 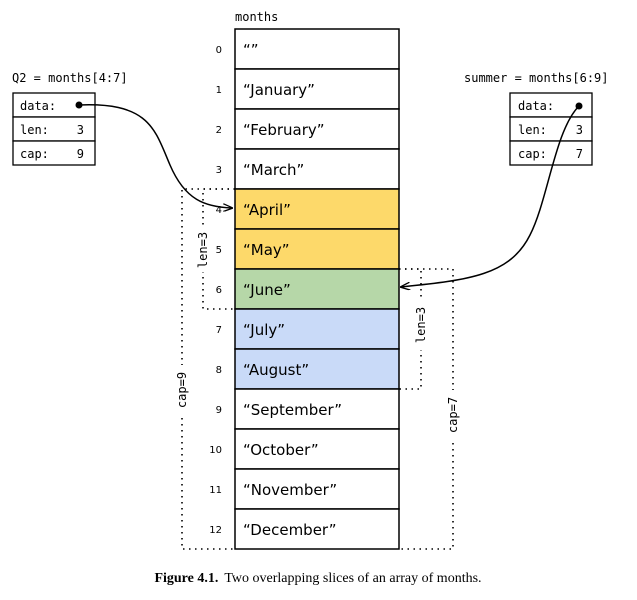 I want to click on summer-cap-field: cap:, so click(x=532, y=154).